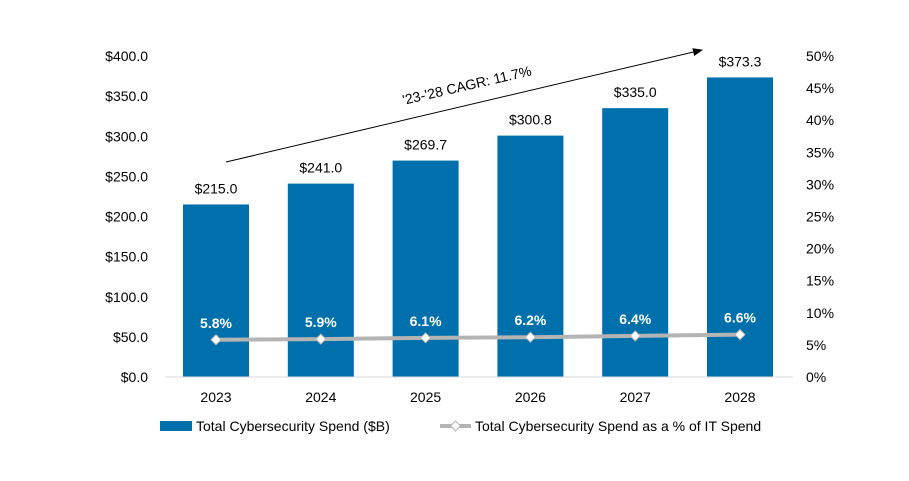 Image resolution: width=909 pixels, height=481 pixels. What do you see at coordinates (820, 184) in the screenshot?
I see `y-right-tick-label: 30%` at bounding box center [820, 184].